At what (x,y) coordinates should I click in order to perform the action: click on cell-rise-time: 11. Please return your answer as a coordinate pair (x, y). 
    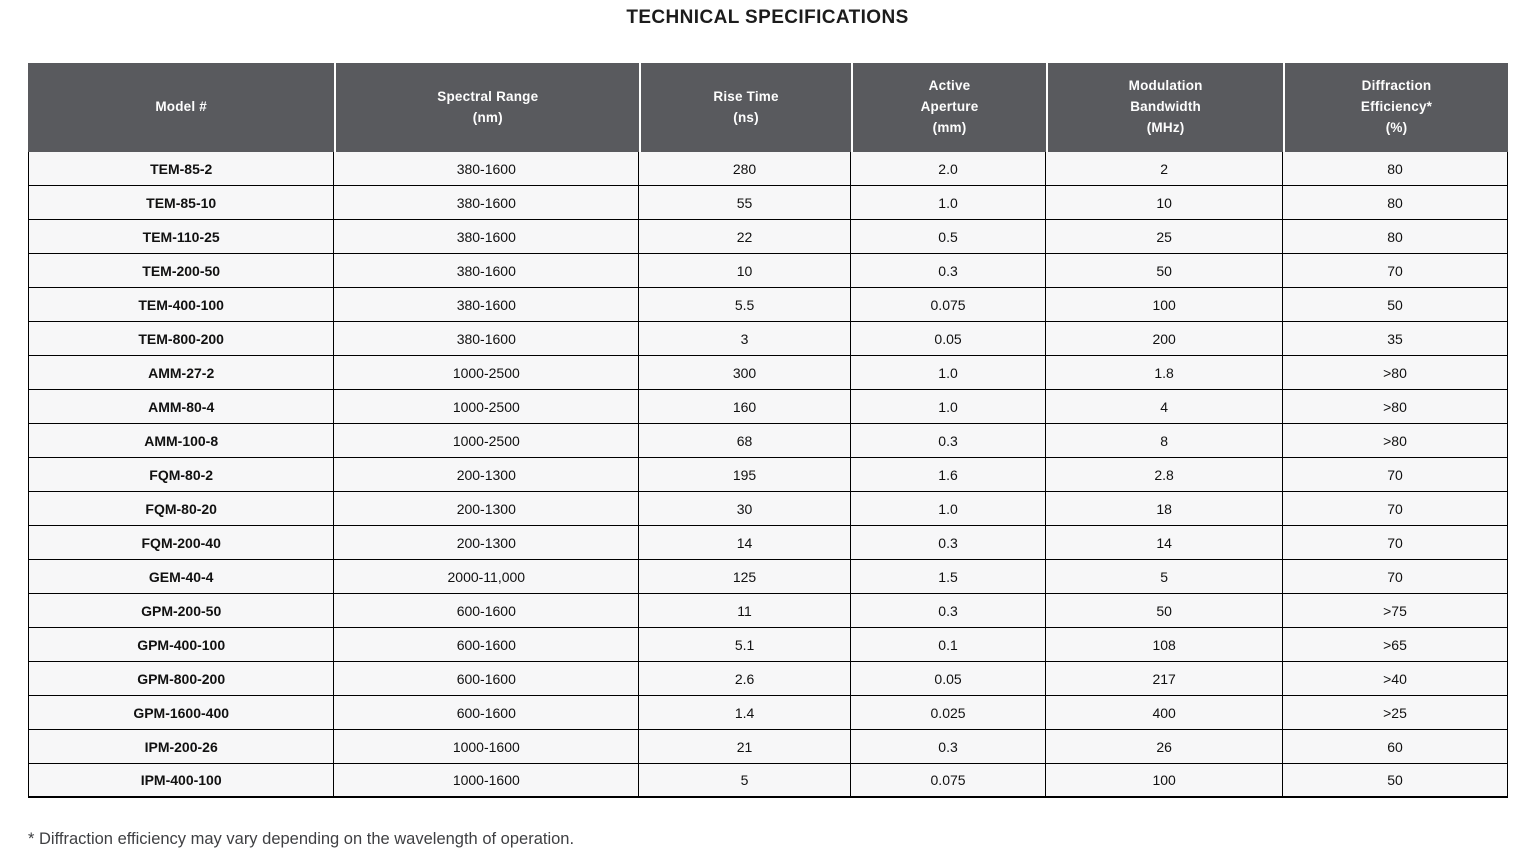
    Looking at the image, I should click on (745, 611).